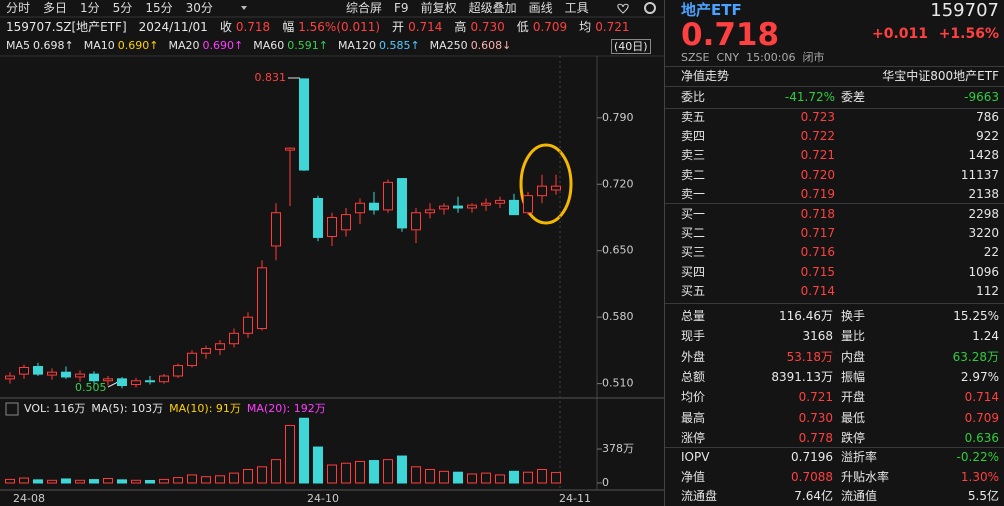 The height and width of the screenshot is (506, 1004). I want to click on stat-value: 1.30%, so click(979, 476).